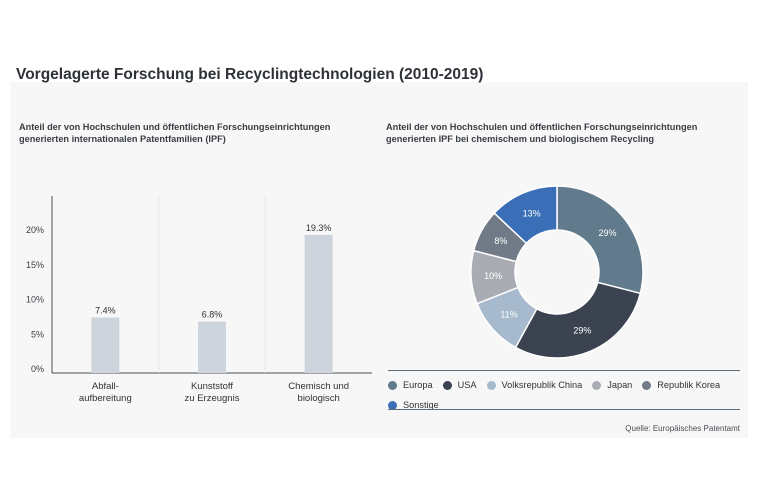 The width and height of the screenshot is (760, 503). I want to click on y-tick-label: 0%, so click(37, 369).